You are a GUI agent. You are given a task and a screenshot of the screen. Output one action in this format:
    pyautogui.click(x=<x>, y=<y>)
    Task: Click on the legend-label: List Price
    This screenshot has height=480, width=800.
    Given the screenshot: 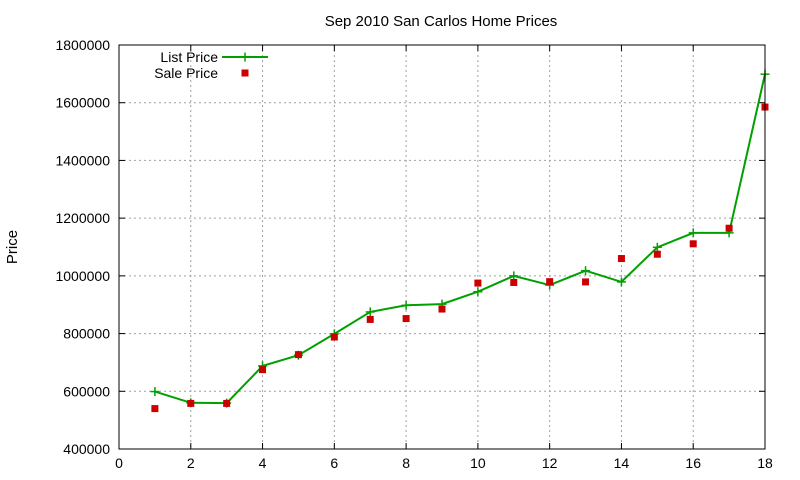 What is the action you would take?
    pyautogui.click(x=189, y=57)
    